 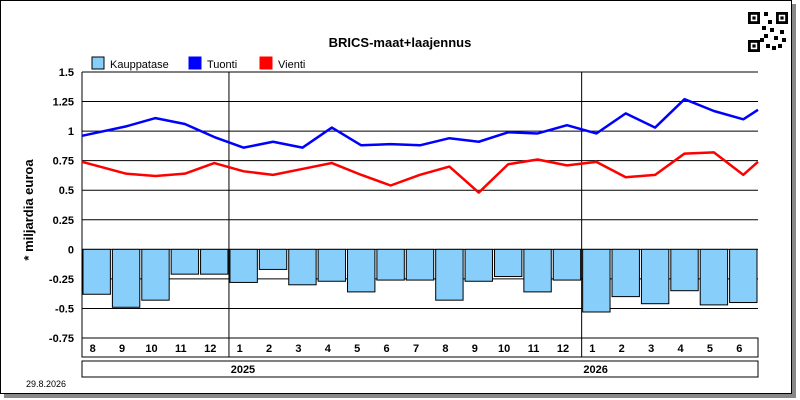 What do you see at coordinates (416, 349) in the screenshot?
I see `x-tick-label: 7` at bounding box center [416, 349].